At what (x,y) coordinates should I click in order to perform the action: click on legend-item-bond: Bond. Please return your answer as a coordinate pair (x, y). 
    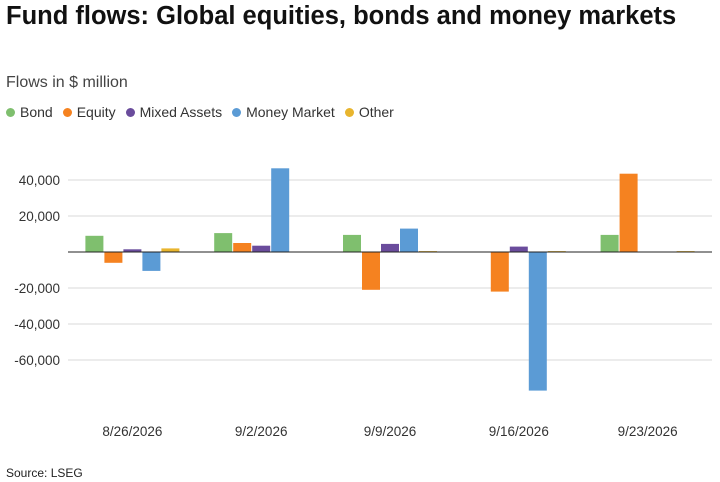
    Looking at the image, I should click on (29, 112).